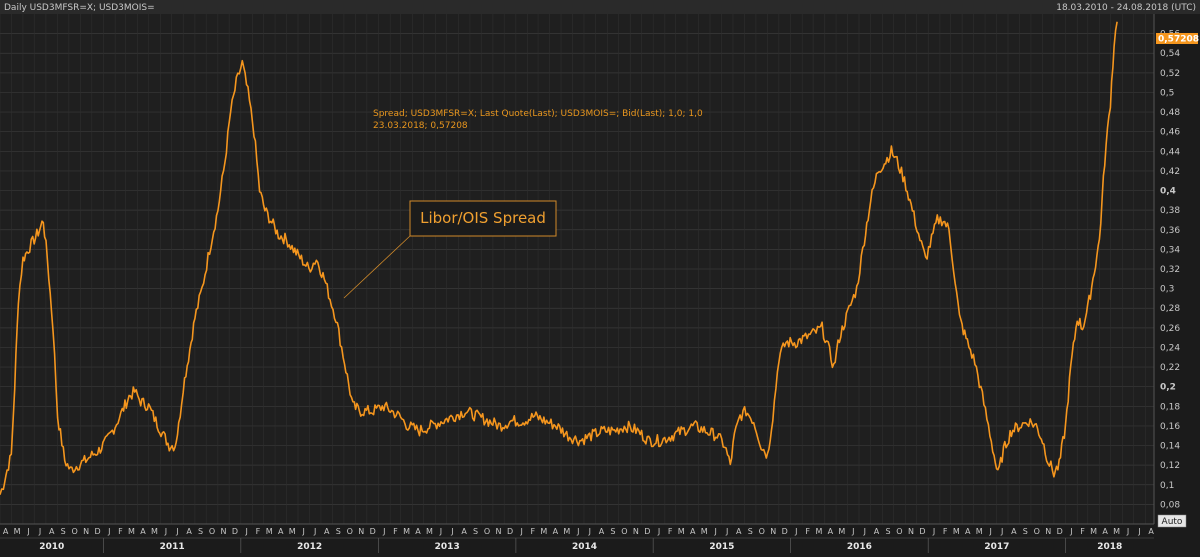 Image resolution: width=1200 pixels, height=557 pixels. I want to click on last-value-badge, so click(1177, 38).